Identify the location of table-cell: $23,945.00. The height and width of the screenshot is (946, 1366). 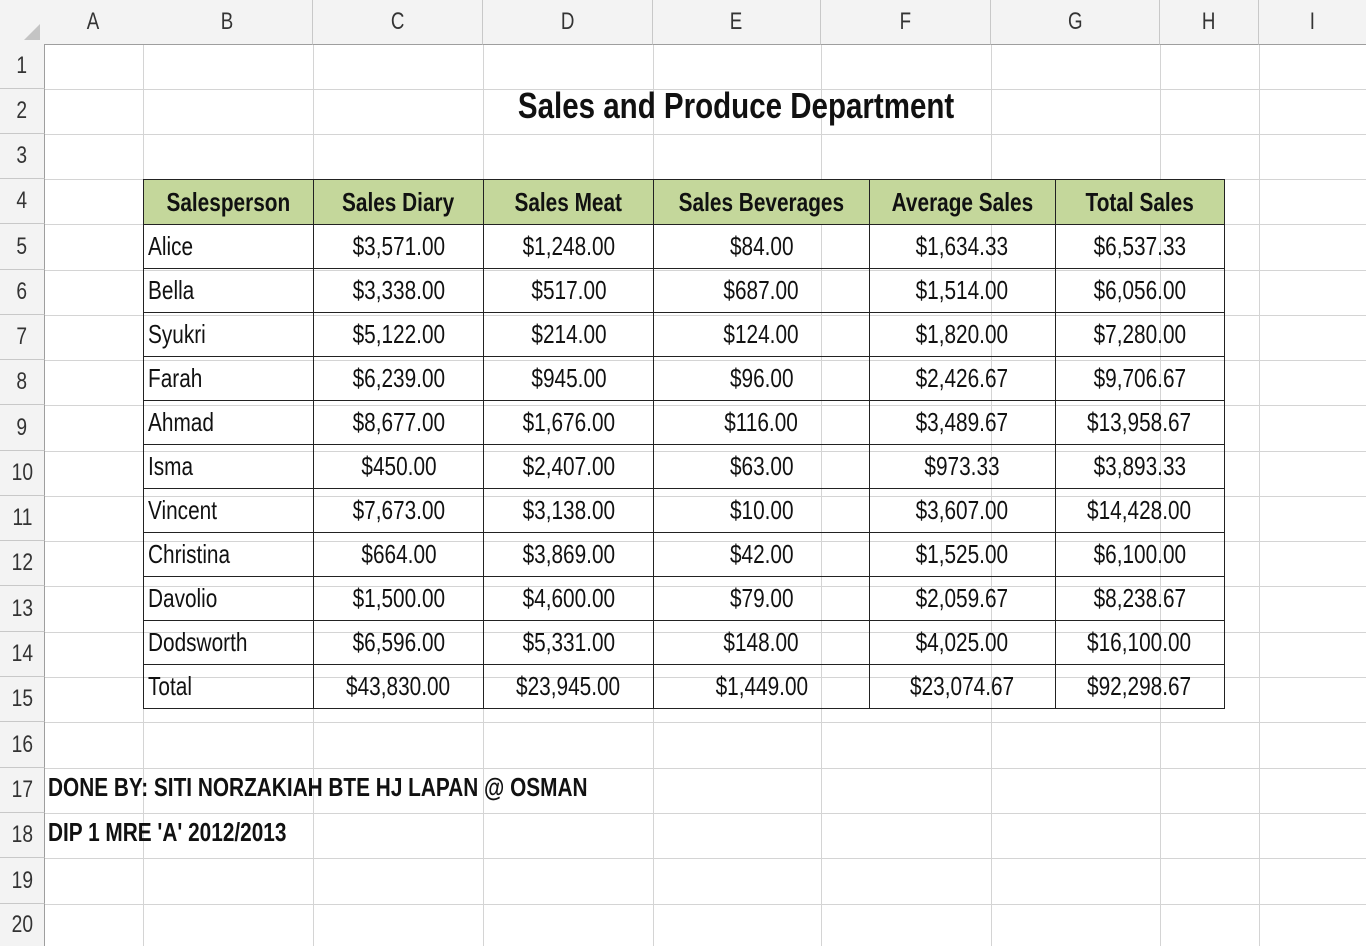
(568, 686).